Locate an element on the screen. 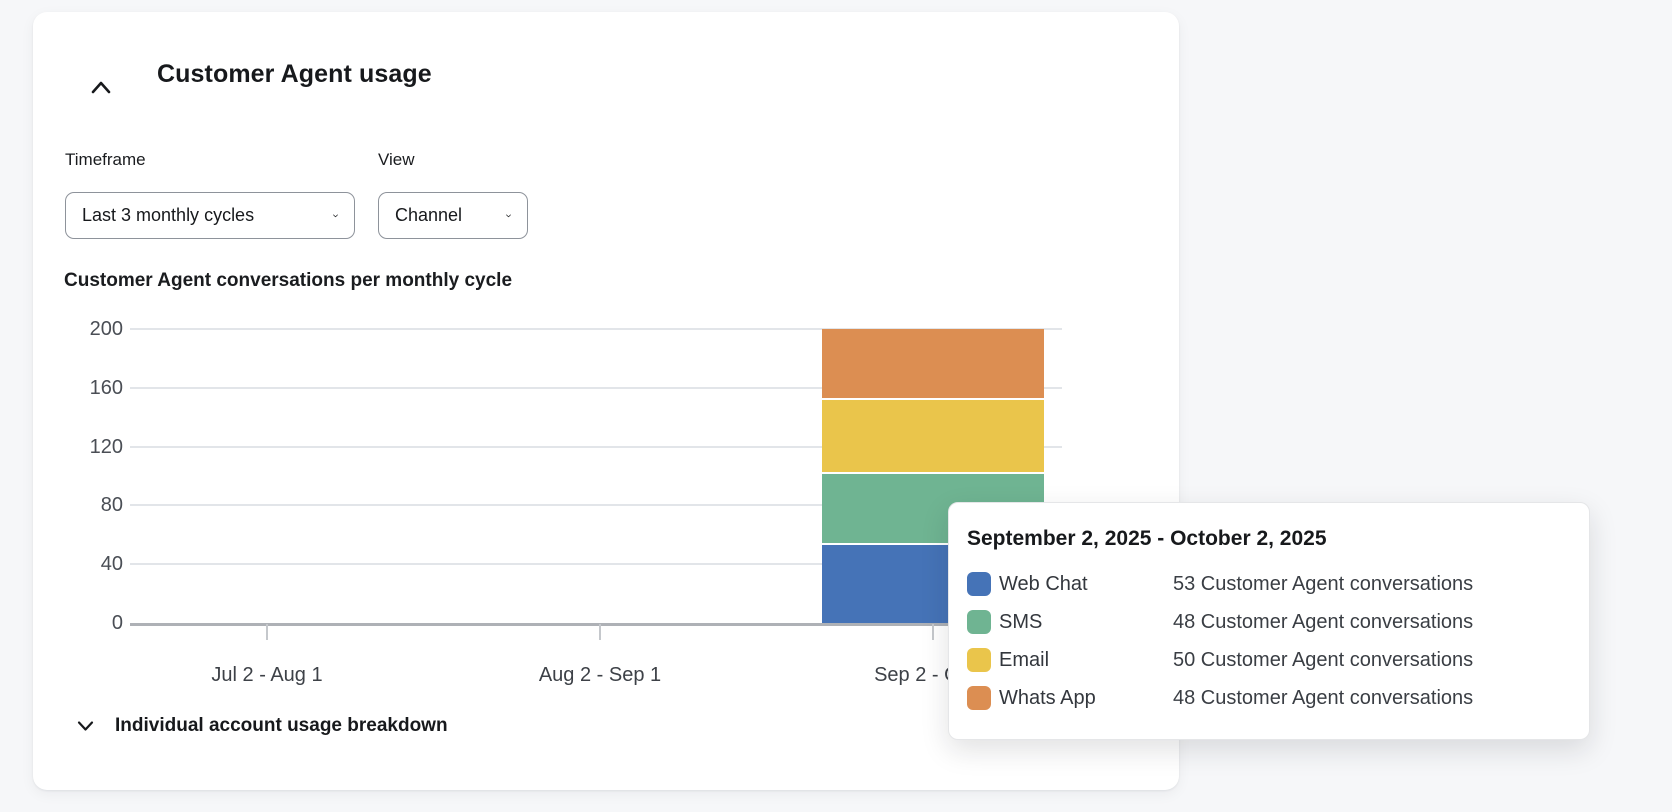  timeframe-label: Timeframe is located at coordinates (105, 159).